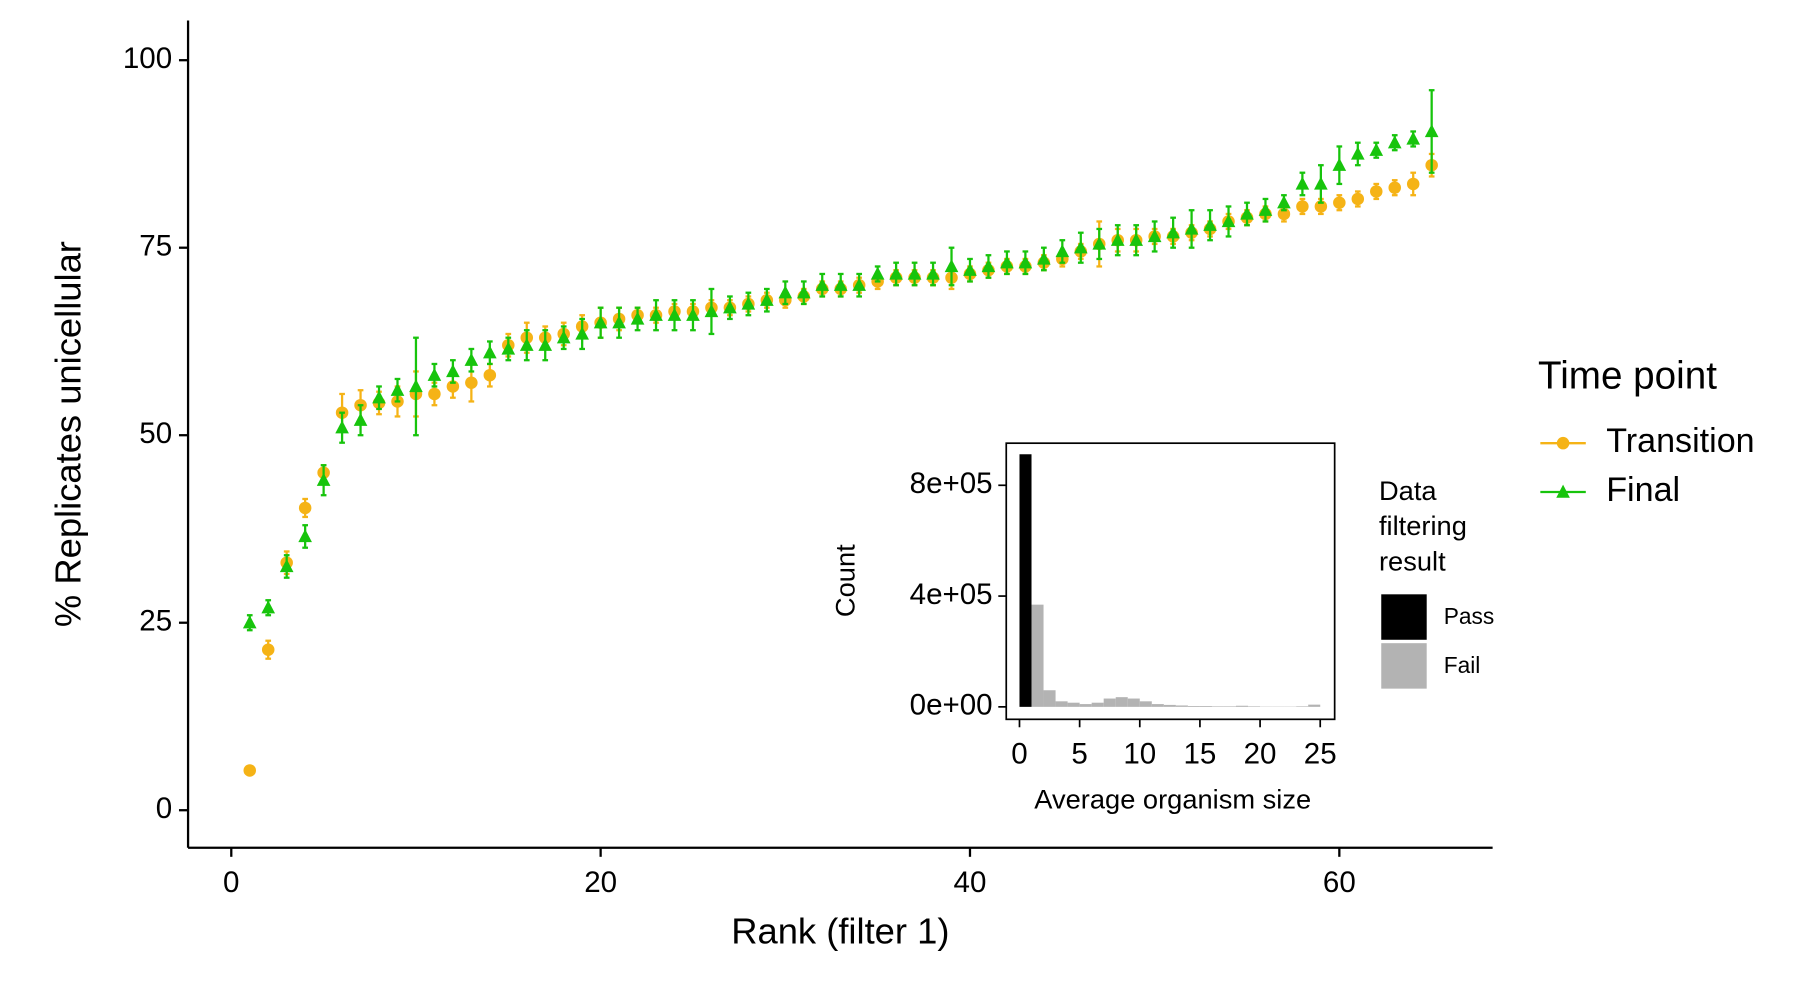 This screenshot has height=1000, width=1800. What do you see at coordinates (1462, 665) in the screenshot?
I see `legend-label: Fail` at bounding box center [1462, 665].